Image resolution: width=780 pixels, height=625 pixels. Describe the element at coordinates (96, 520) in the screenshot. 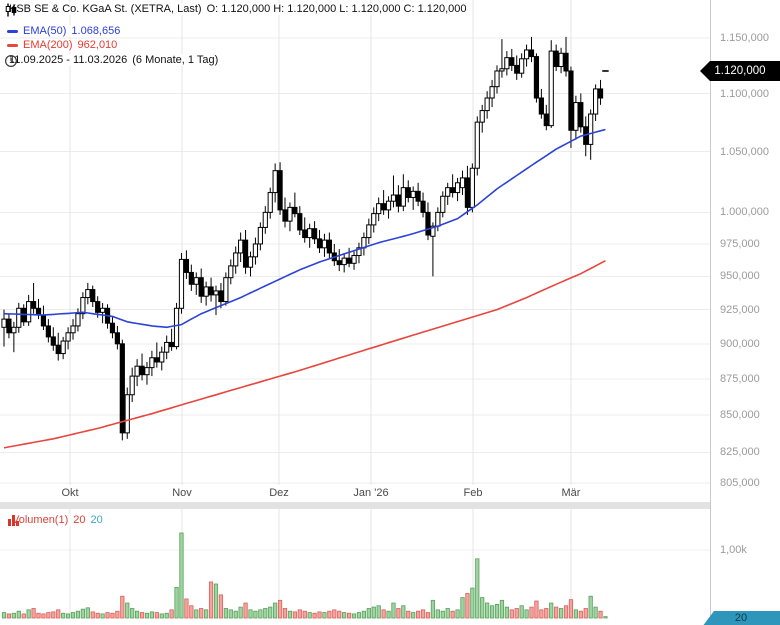

I see `volume-ma2: 20` at that location.